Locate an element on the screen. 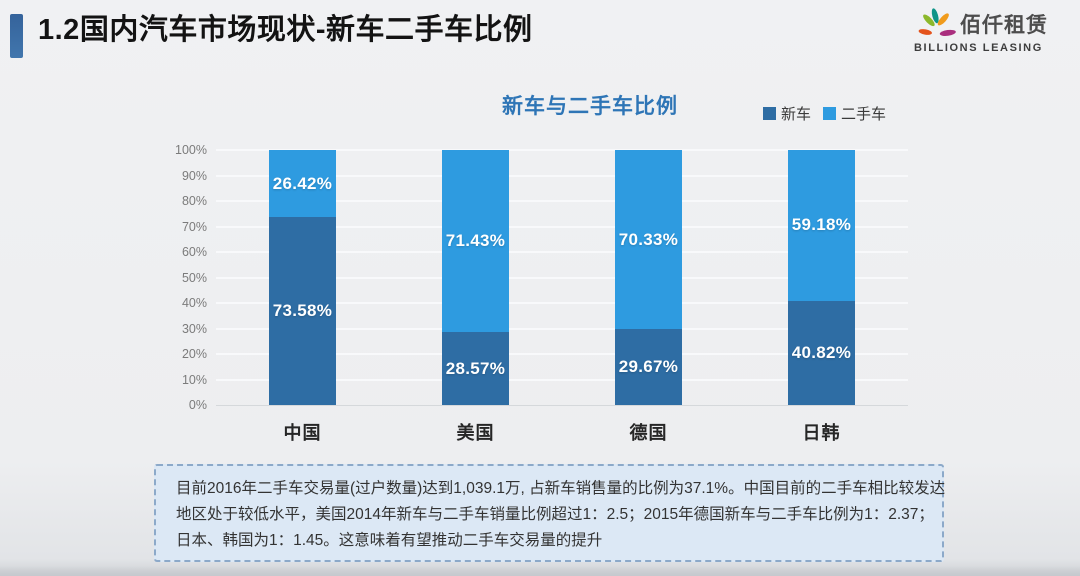 The height and width of the screenshot is (576, 1080). bar-column: 28.57% 71.43% 美国 is located at coordinates (475, 296).